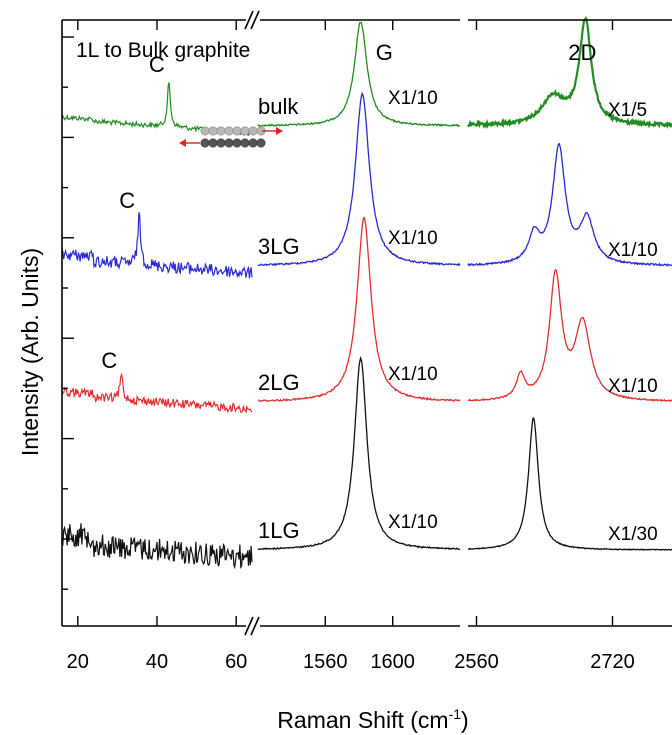 The image size is (672, 735). I want to click on scale-label-g-bulk: X1/10, so click(413, 98).